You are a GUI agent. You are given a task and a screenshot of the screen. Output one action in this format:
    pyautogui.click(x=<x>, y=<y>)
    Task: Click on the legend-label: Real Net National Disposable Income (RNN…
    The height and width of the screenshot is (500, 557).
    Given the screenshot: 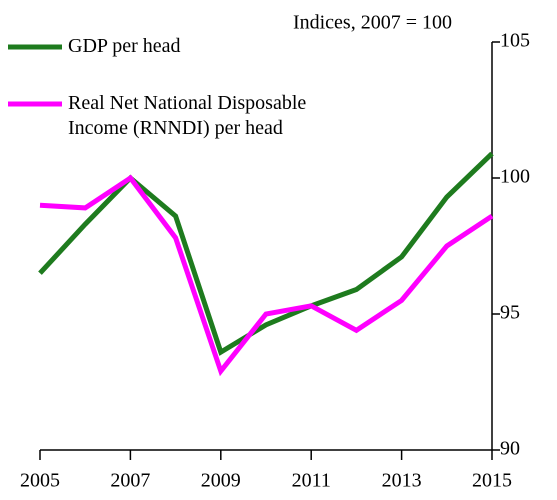 What is the action you would take?
    pyautogui.click(x=187, y=115)
    